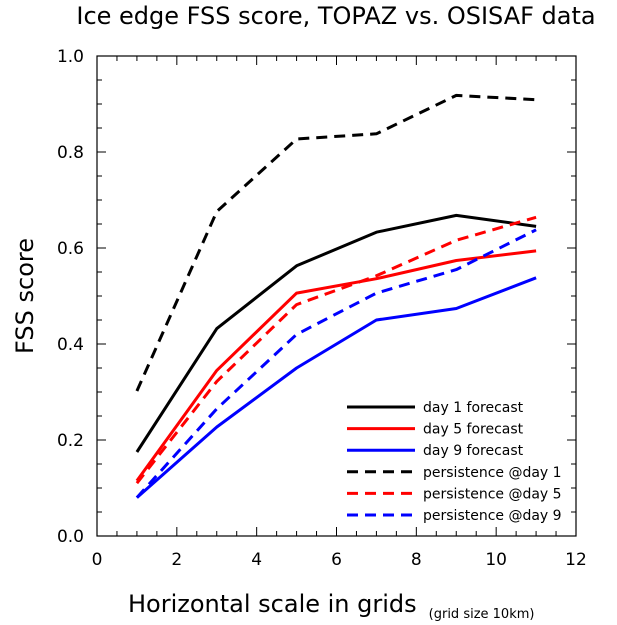  I want to click on x-tick-label: 6, so click(336, 560).